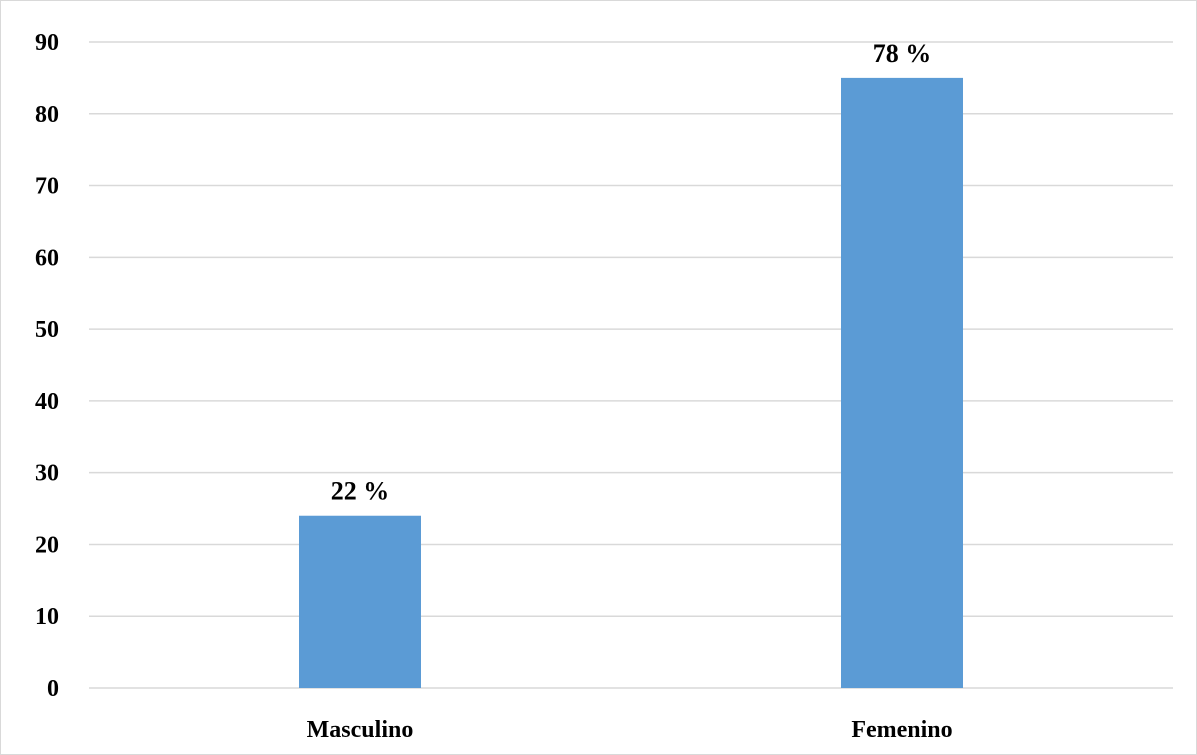 The image size is (1197, 755). Describe the element at coordinates (360, 491) in the screenshot. I see `data-label-masculino: 22 %` at that location.